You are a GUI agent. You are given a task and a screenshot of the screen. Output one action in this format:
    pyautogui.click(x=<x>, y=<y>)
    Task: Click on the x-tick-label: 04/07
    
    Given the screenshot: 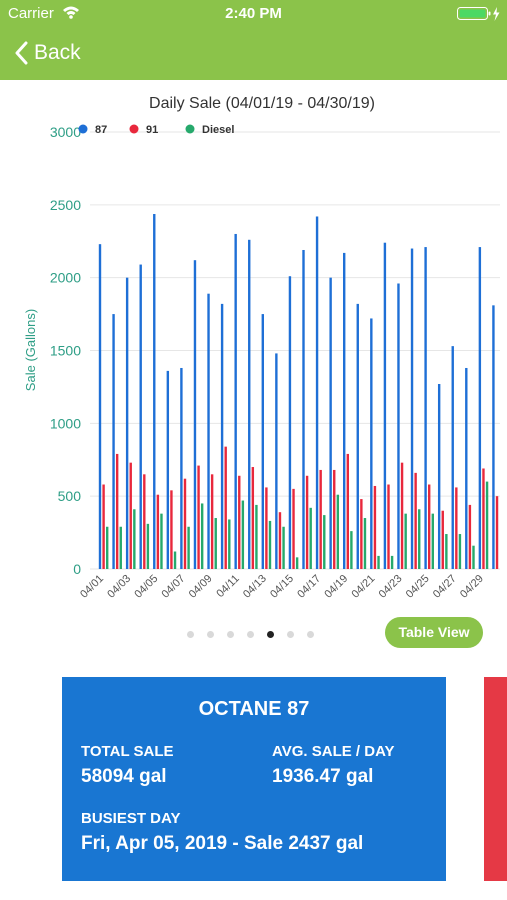 What is the action you would take?
    pyautogui.click(x=174, y=587)
    